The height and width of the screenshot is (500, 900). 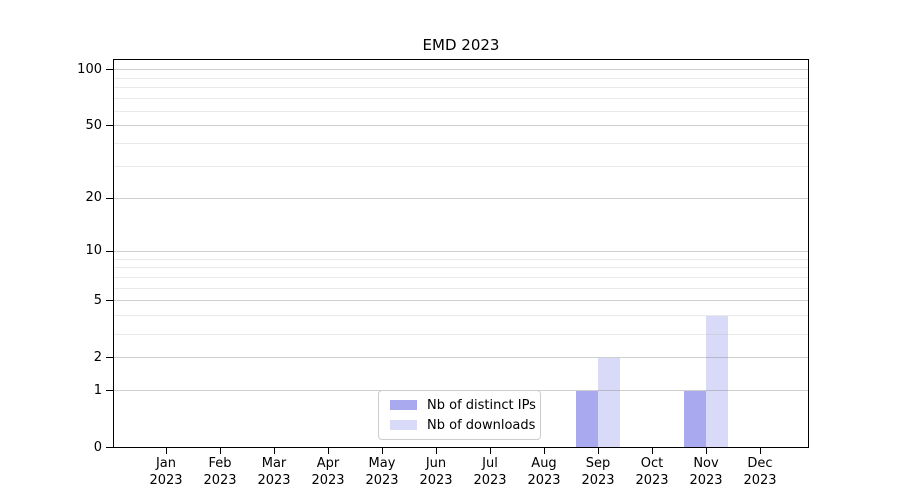 What do you see at coordinates (220, 472) in the screenshot?
I see `x-tick-label: Feb 2023` at bounding box center [220, 472].